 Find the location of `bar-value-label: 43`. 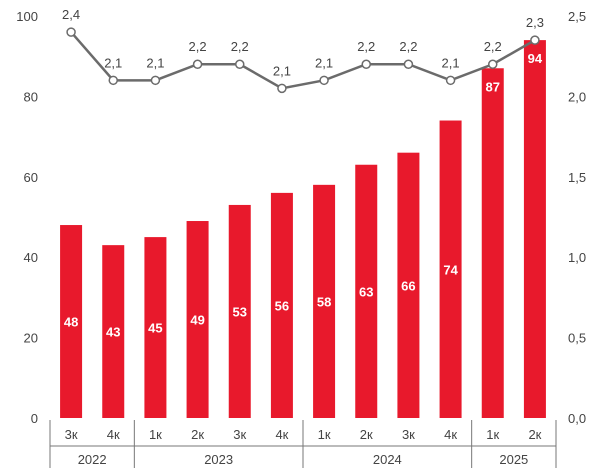

bar-value-label: 43 is located at coordinates (113, 332).